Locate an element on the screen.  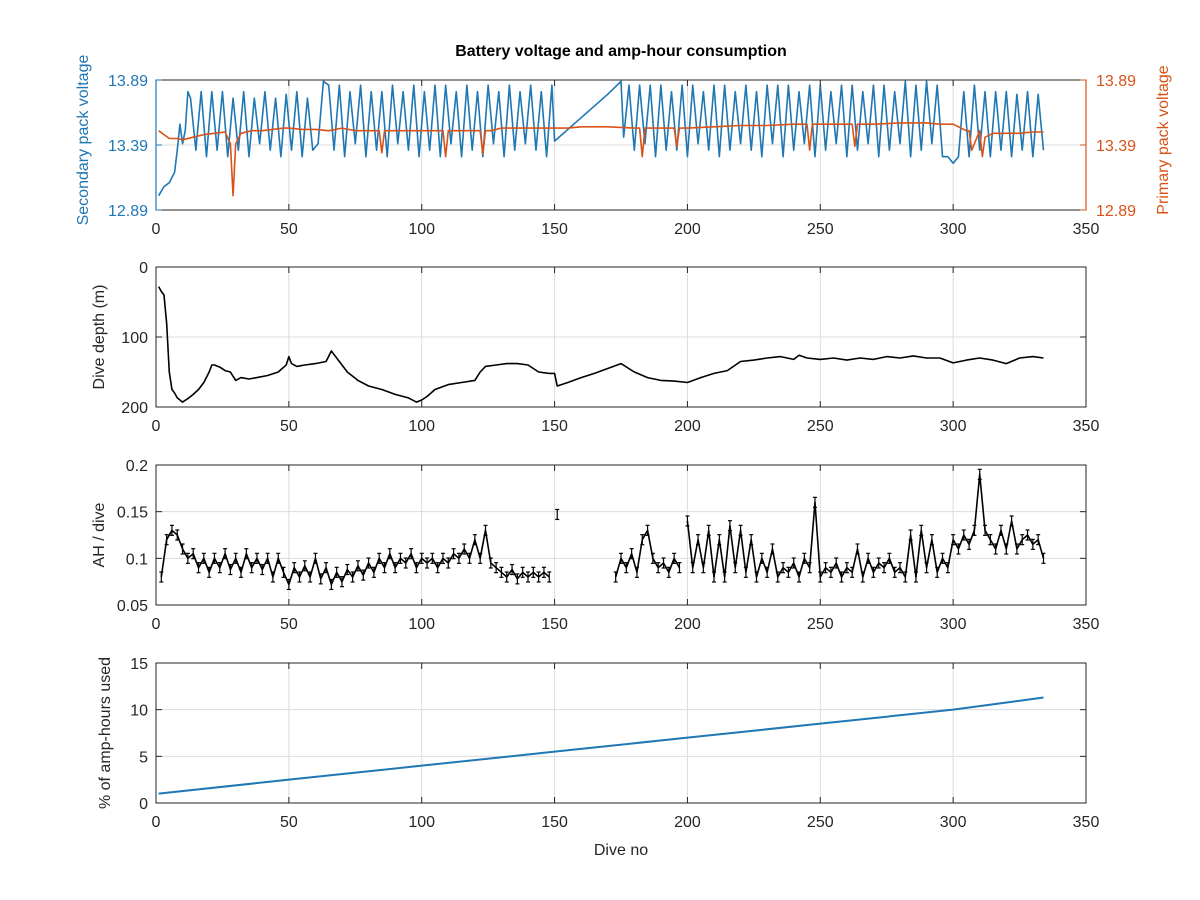
y-tick-label: 10 is located at coordinates (139, 711).